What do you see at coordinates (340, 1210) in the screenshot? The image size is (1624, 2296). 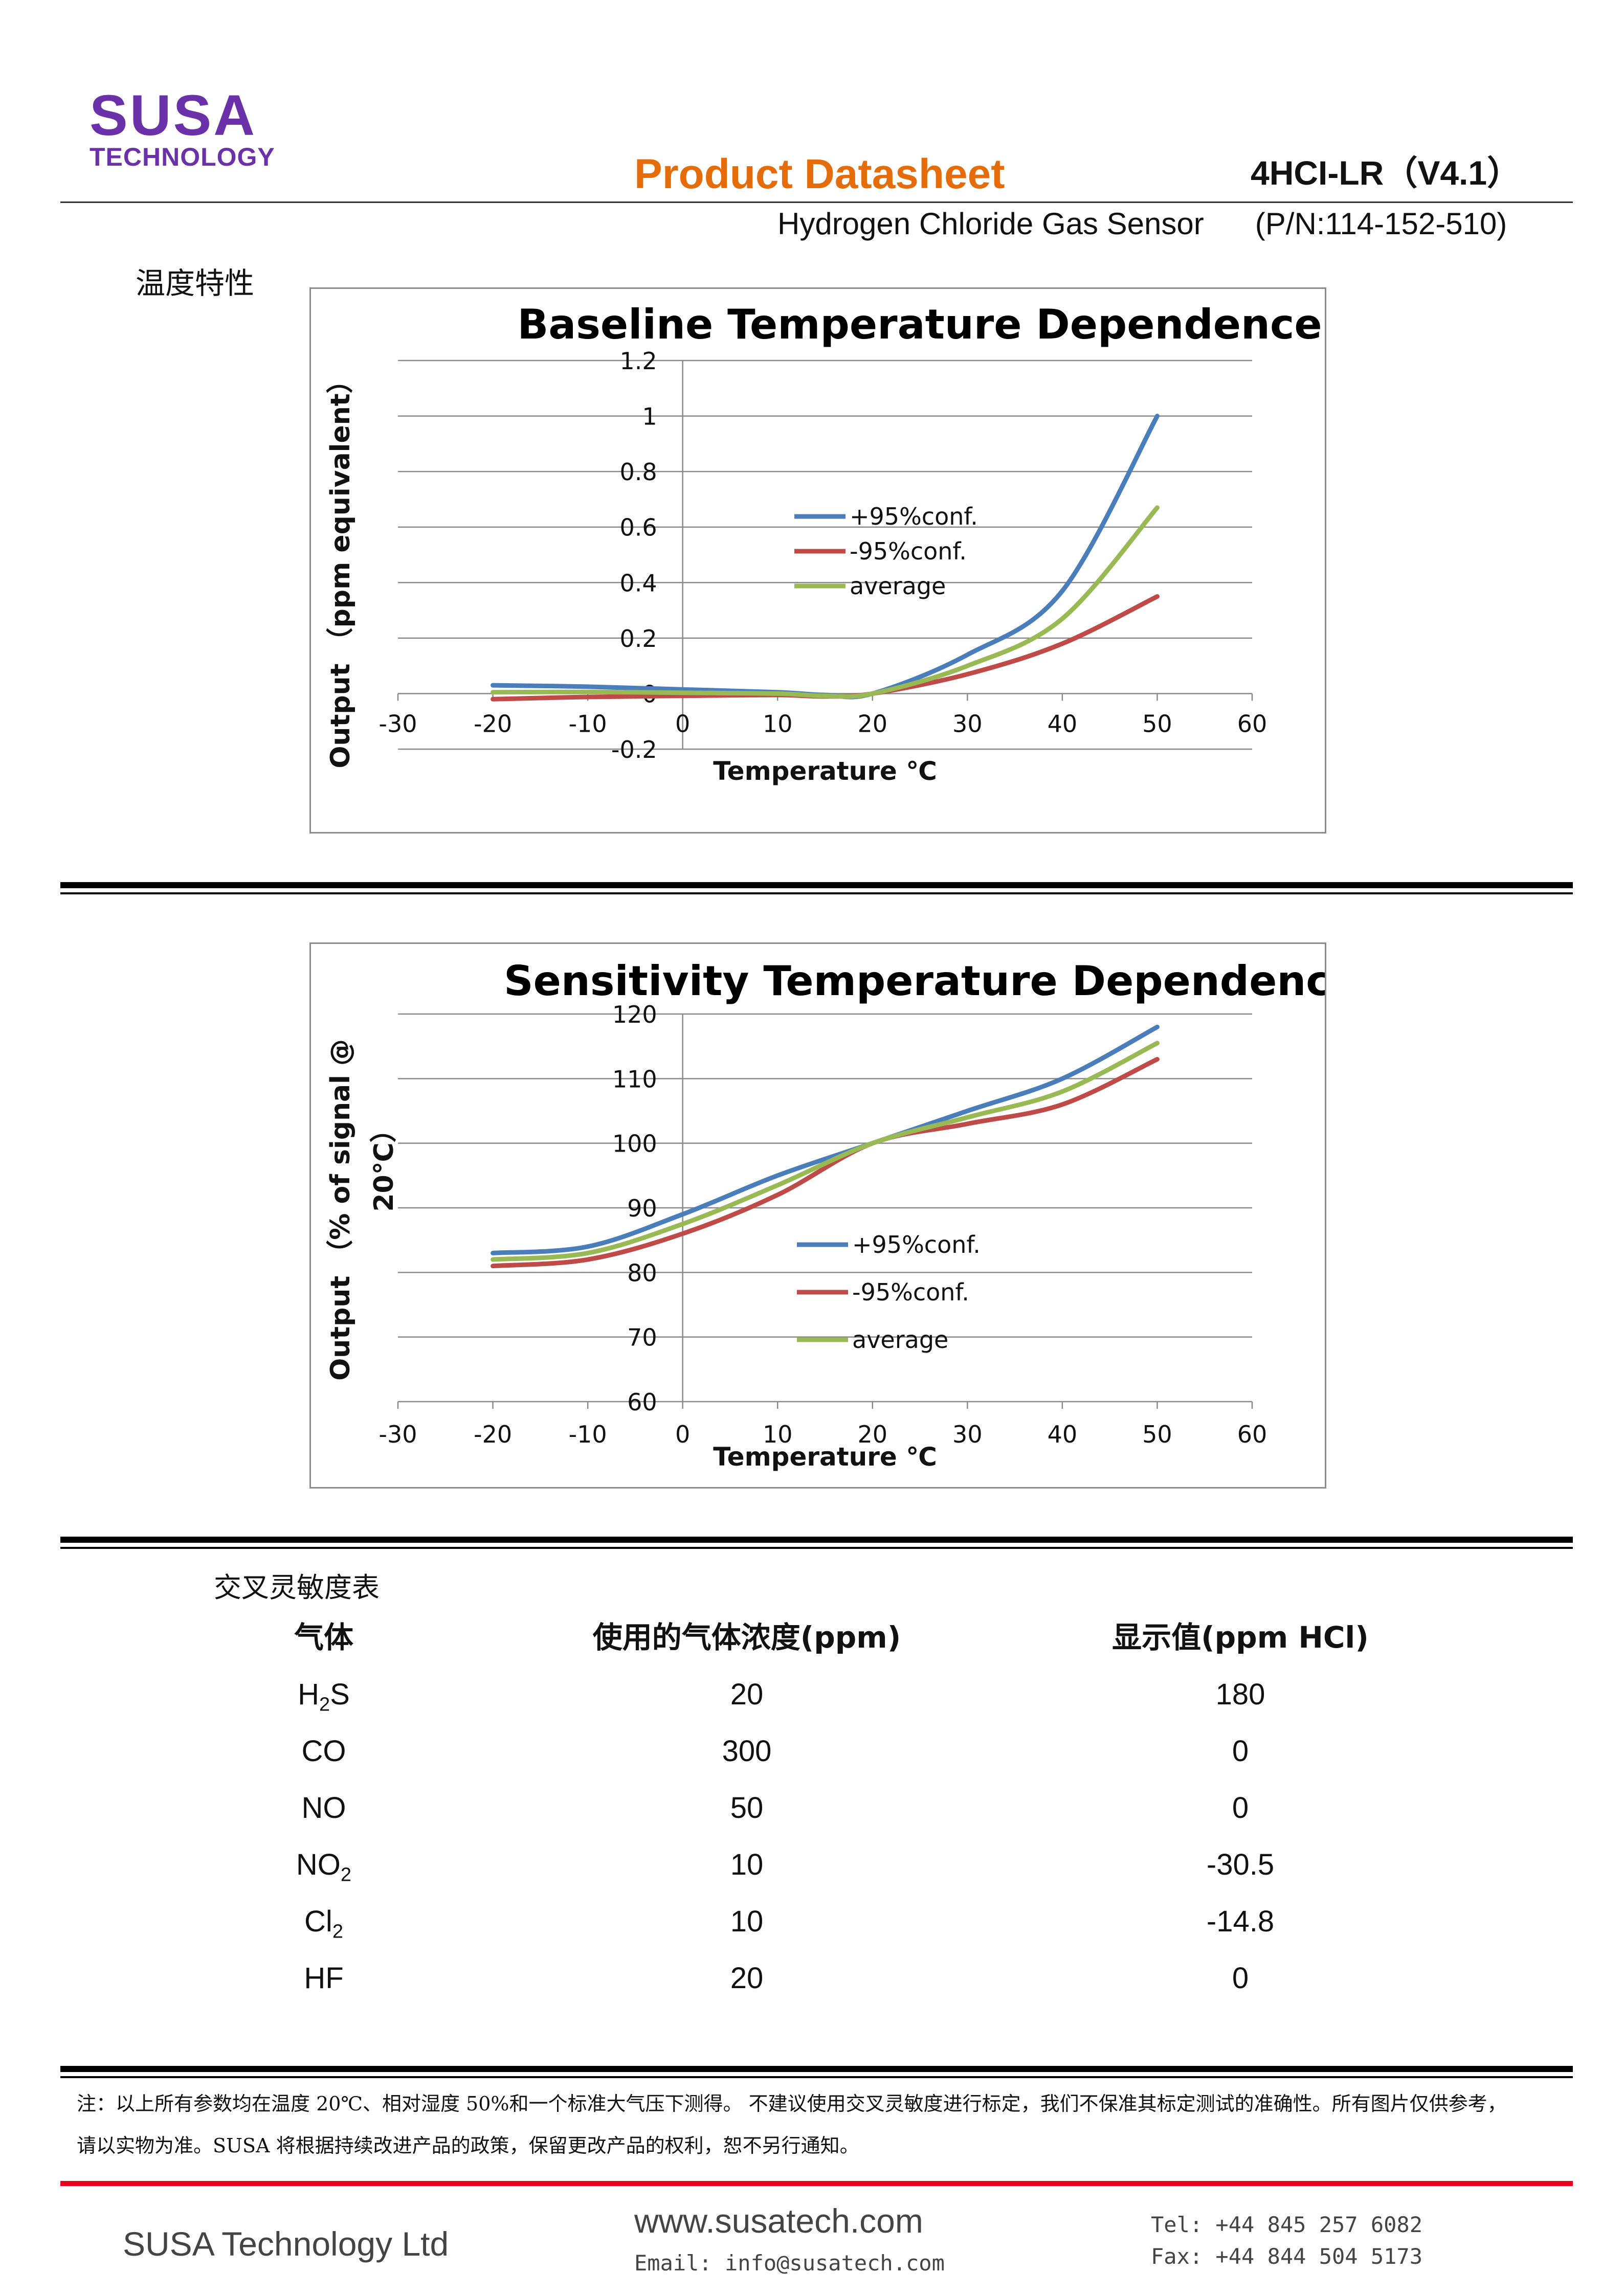 I see `y-axis-label: Output （% of signal @` at bounding box center [340, 1210].